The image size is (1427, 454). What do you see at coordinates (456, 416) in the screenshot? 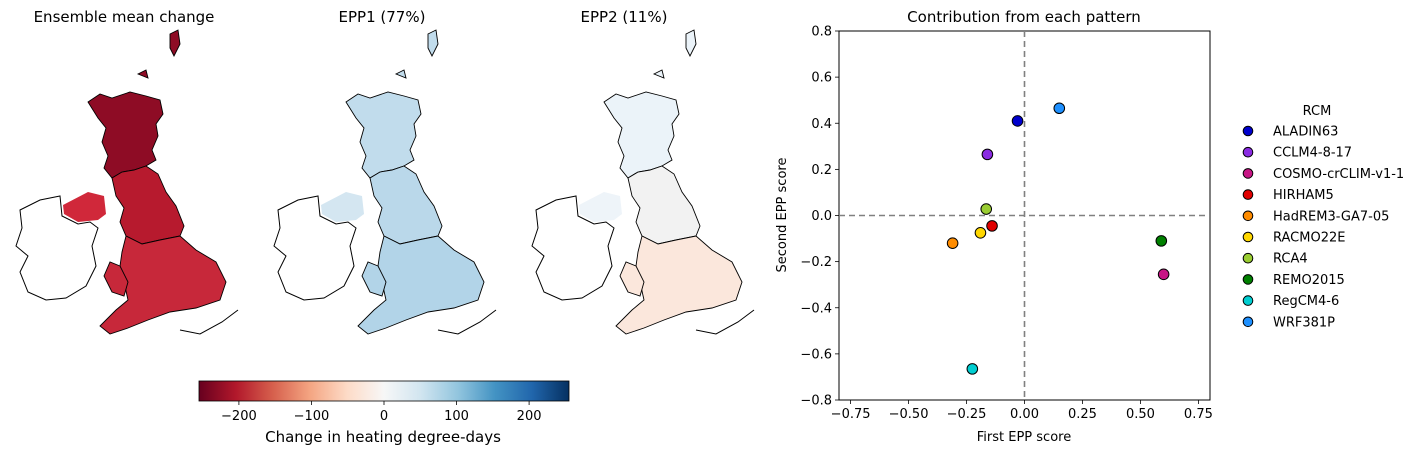
I see `colorbar-tick-label: 100` at bounding box center [456, 416].